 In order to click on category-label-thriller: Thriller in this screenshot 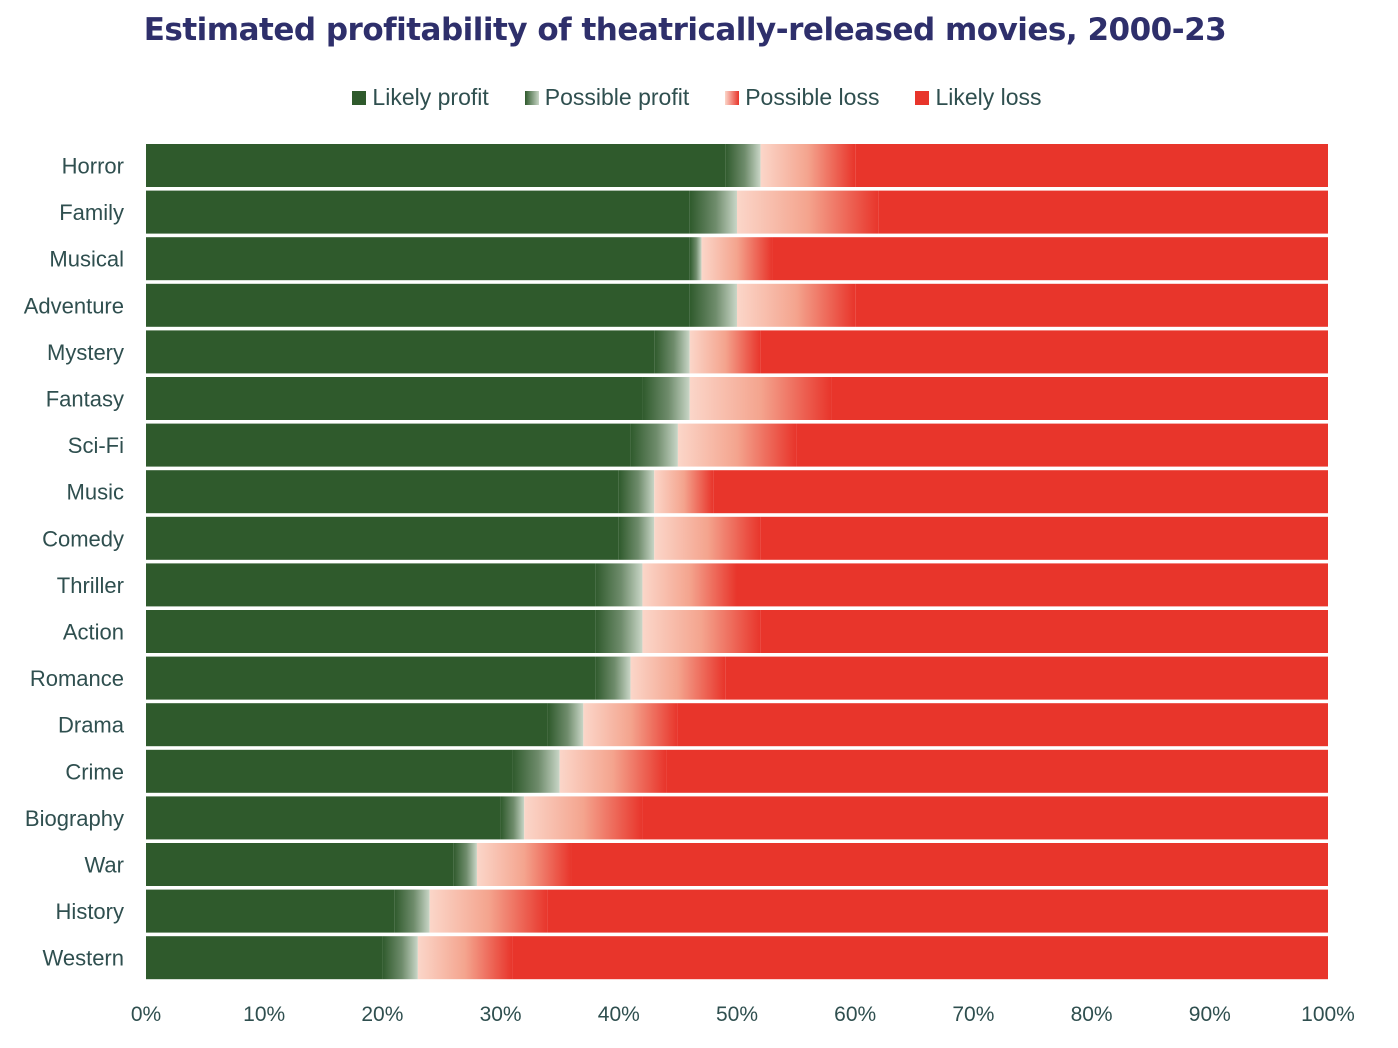, I will do `click(90, 585)`.